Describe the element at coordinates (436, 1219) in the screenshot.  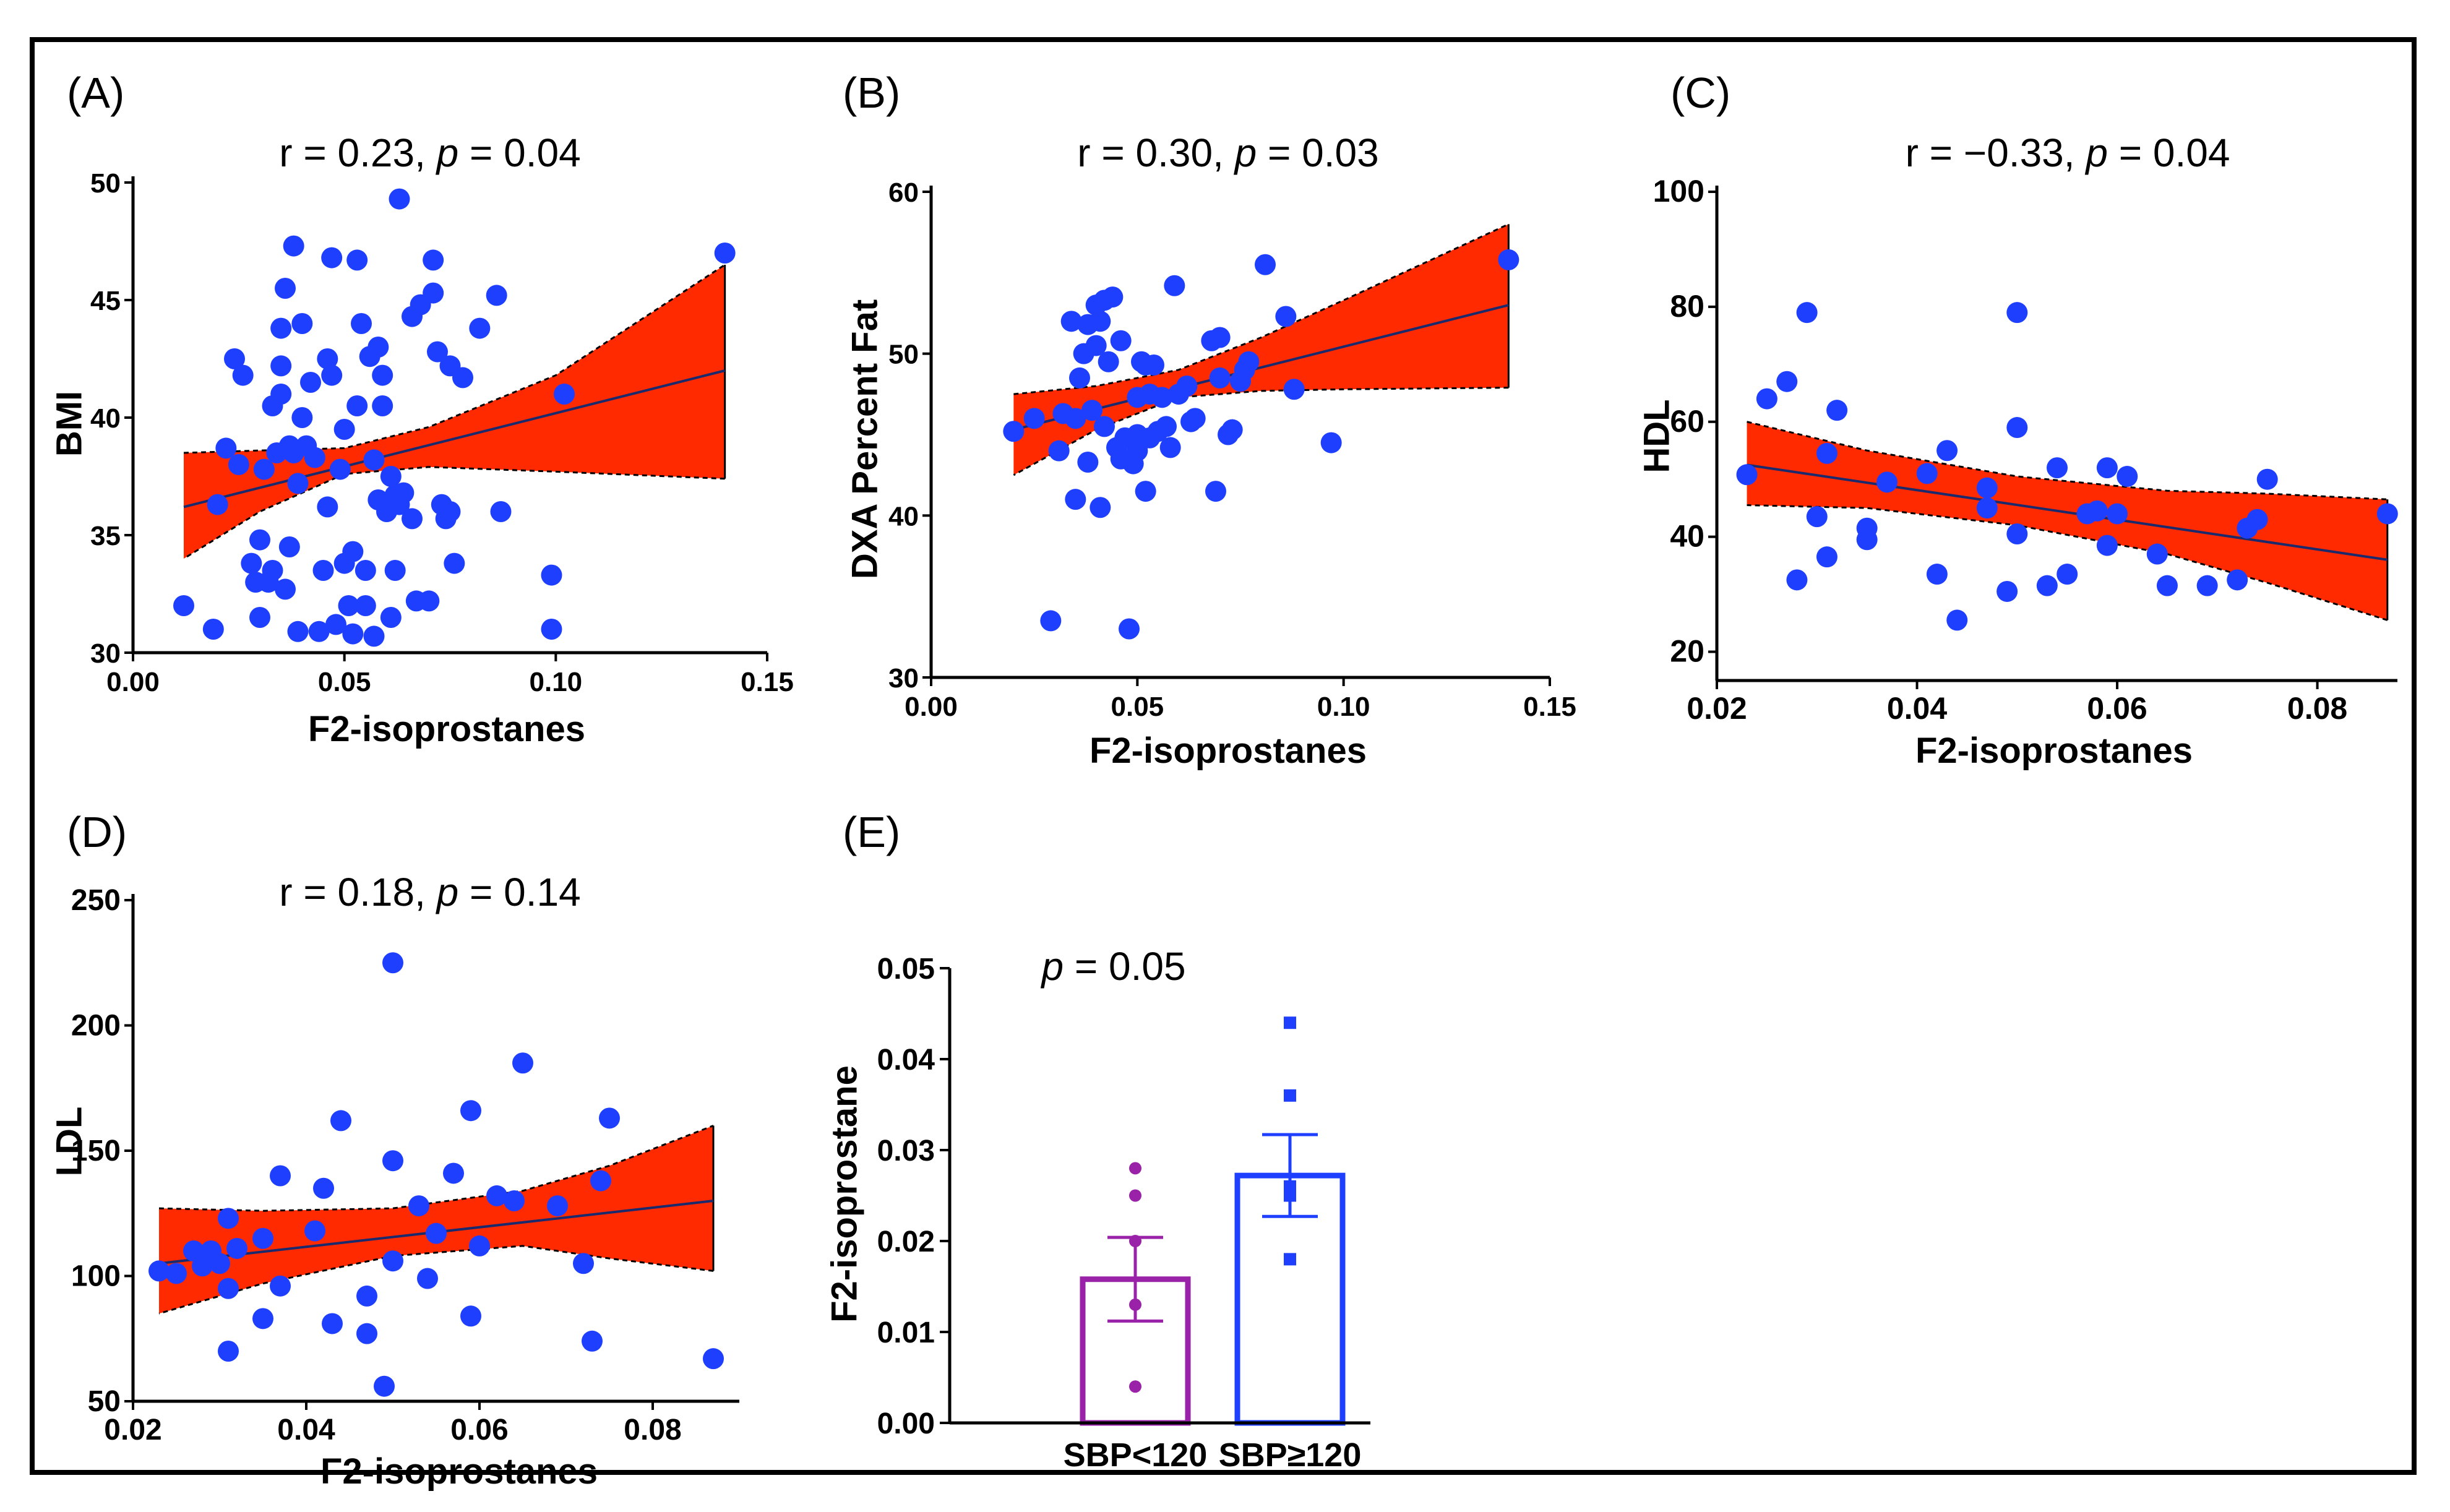
I see `confidence-band` at that location.